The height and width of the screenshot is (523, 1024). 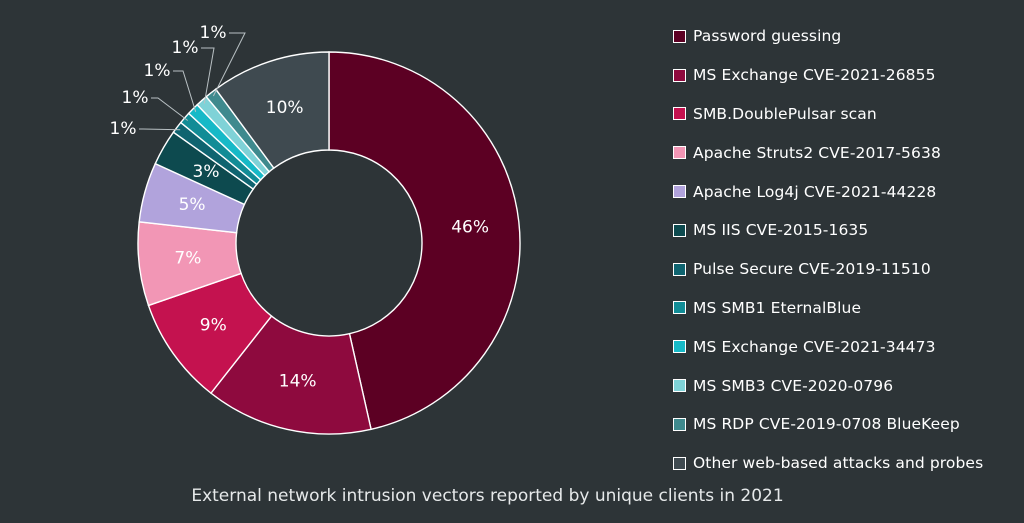 I want to click on legend-label: Other web-based attacks and probes, so click(x=838, y=463).